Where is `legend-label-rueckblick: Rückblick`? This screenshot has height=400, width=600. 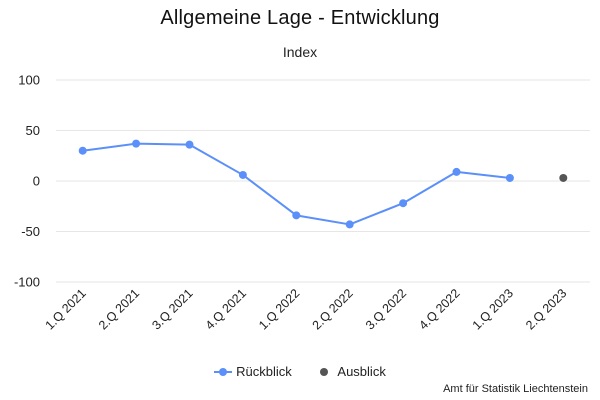
legend-label-rueckblick: Rückblick is located at coordinates (264, 371).